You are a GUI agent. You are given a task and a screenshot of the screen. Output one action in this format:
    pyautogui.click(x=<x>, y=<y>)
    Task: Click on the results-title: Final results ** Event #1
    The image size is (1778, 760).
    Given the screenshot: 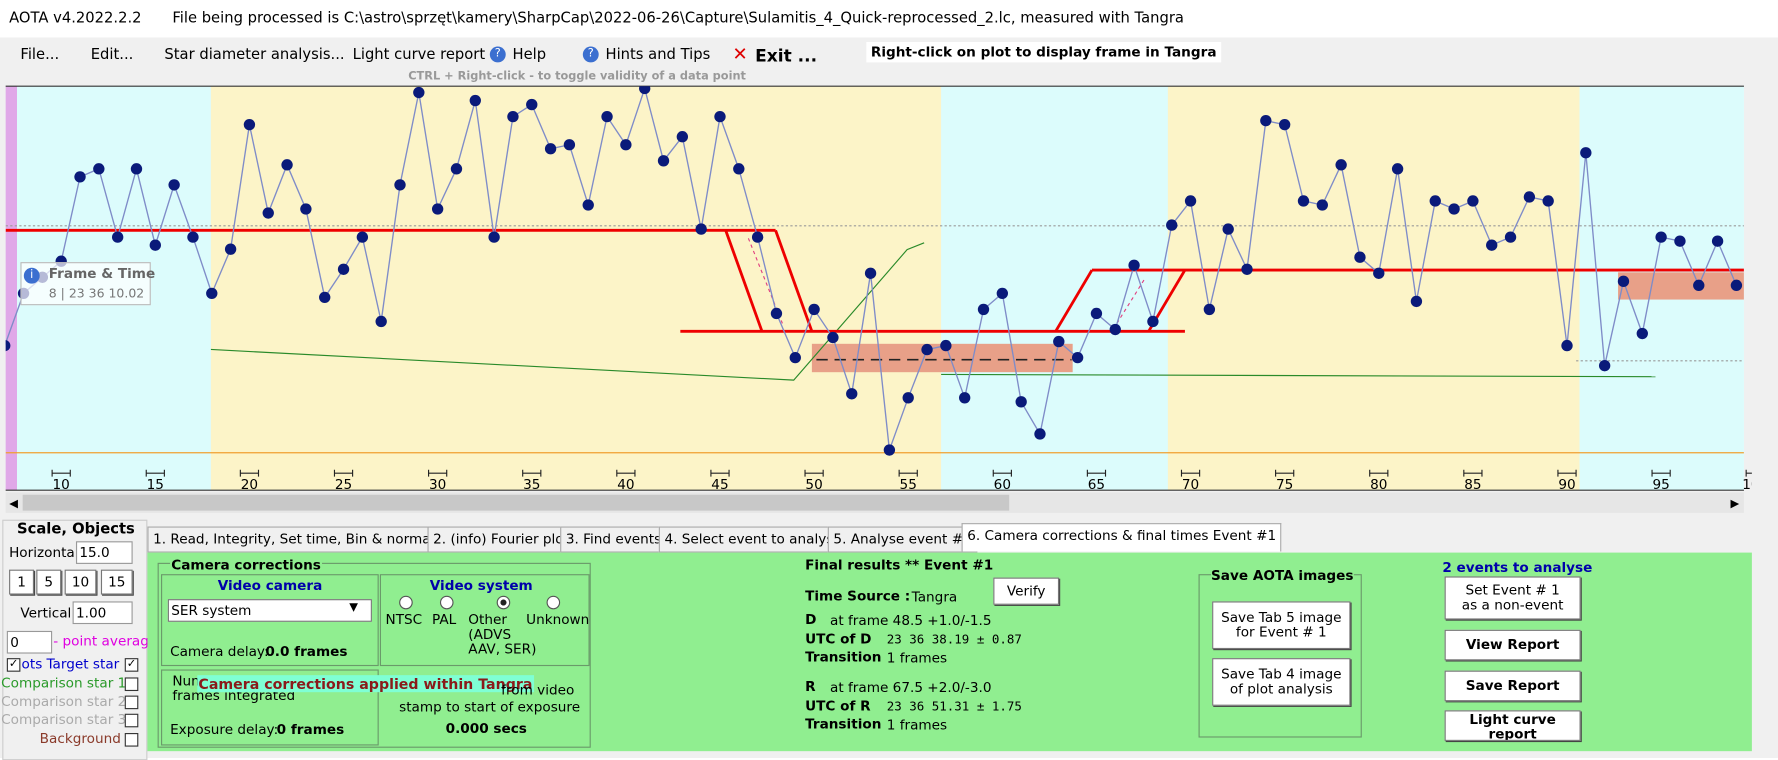 What is the action you would take?
    pyautogui.click(x=899, y=565)
    